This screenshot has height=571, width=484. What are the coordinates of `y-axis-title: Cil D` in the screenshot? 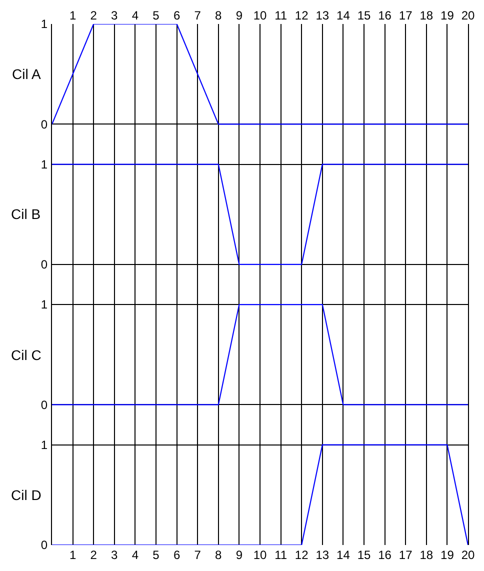 It's located at (26, 495).